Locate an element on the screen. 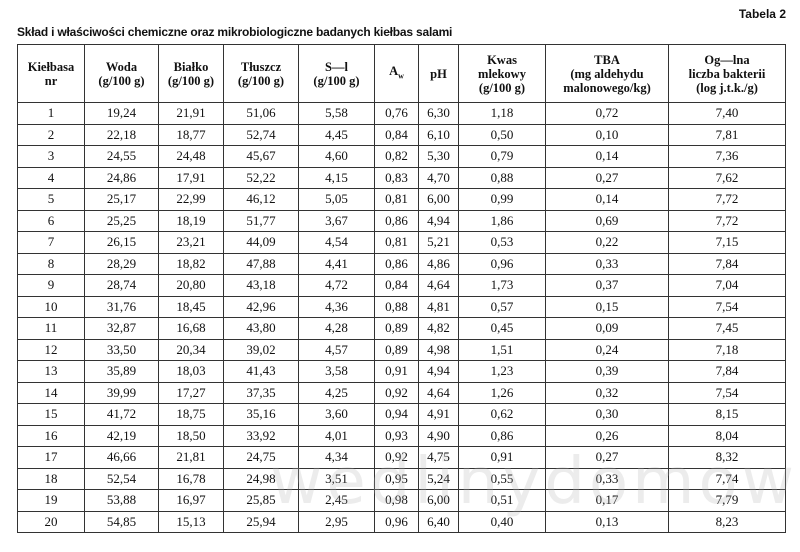 Image resolution: width=800 pixels, height=552 pixels. table-cell: 43,18 is located at coordinates (261, 285).